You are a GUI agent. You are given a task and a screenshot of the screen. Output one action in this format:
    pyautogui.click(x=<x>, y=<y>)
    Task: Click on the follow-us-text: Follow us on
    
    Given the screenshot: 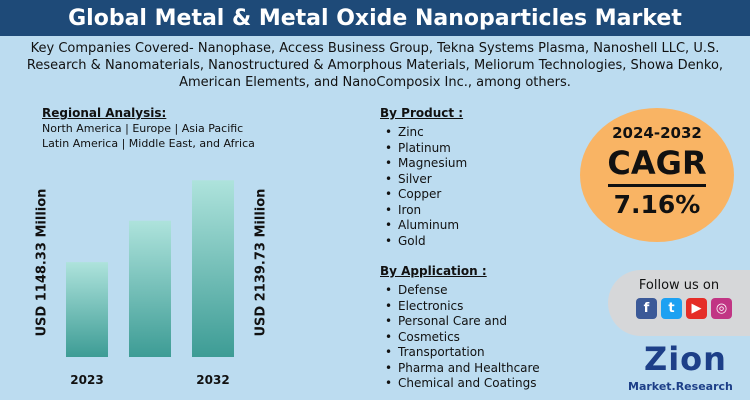 What is the action you would take?
    pyautogui.click(x=679, y=285)
    